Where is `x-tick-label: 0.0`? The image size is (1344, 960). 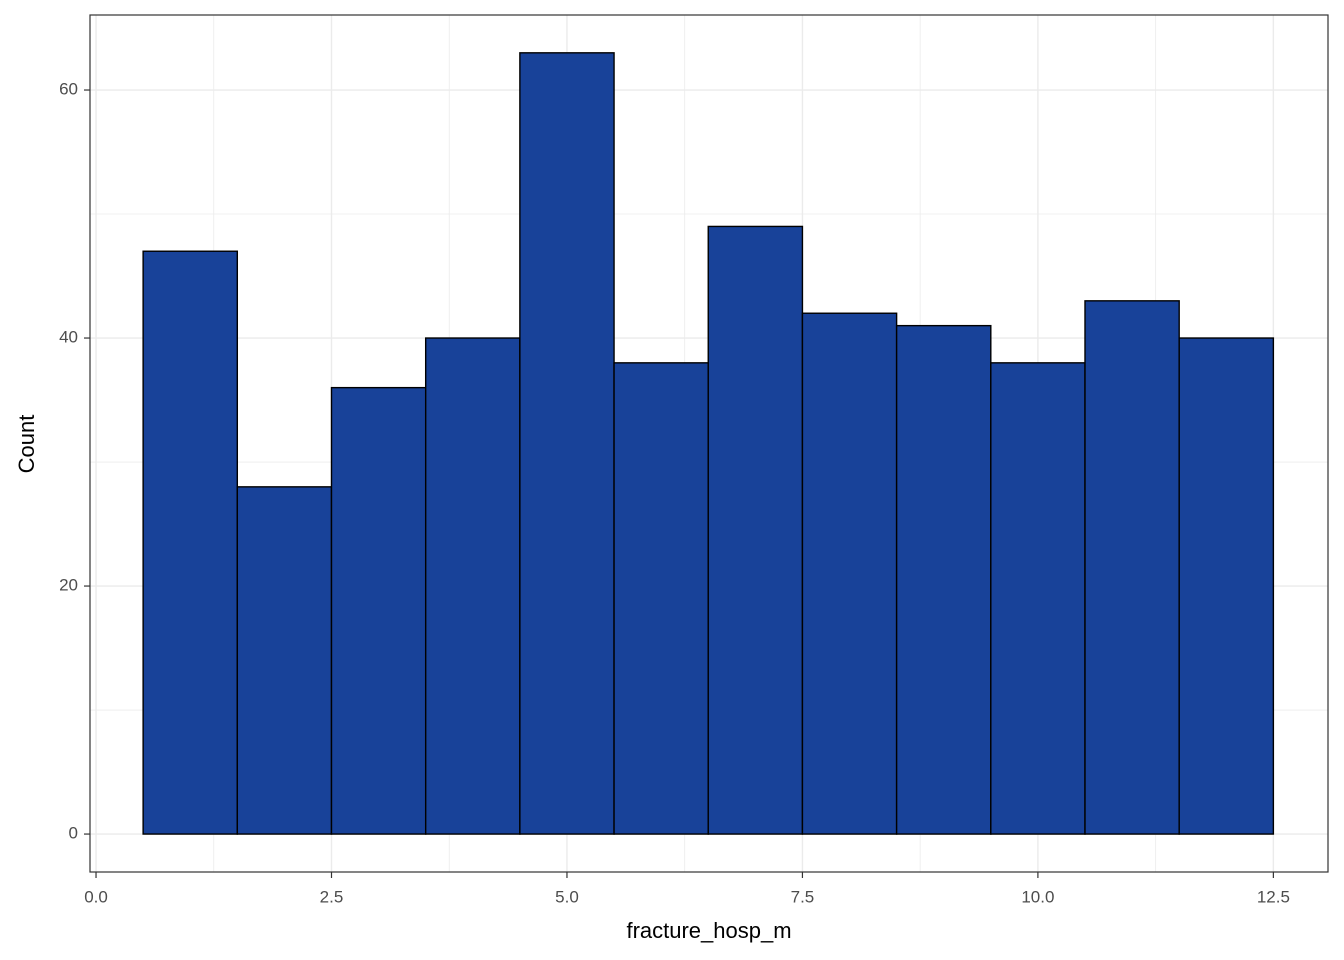
x-tick-label: 0.0 is located at coordinates (96, 896).